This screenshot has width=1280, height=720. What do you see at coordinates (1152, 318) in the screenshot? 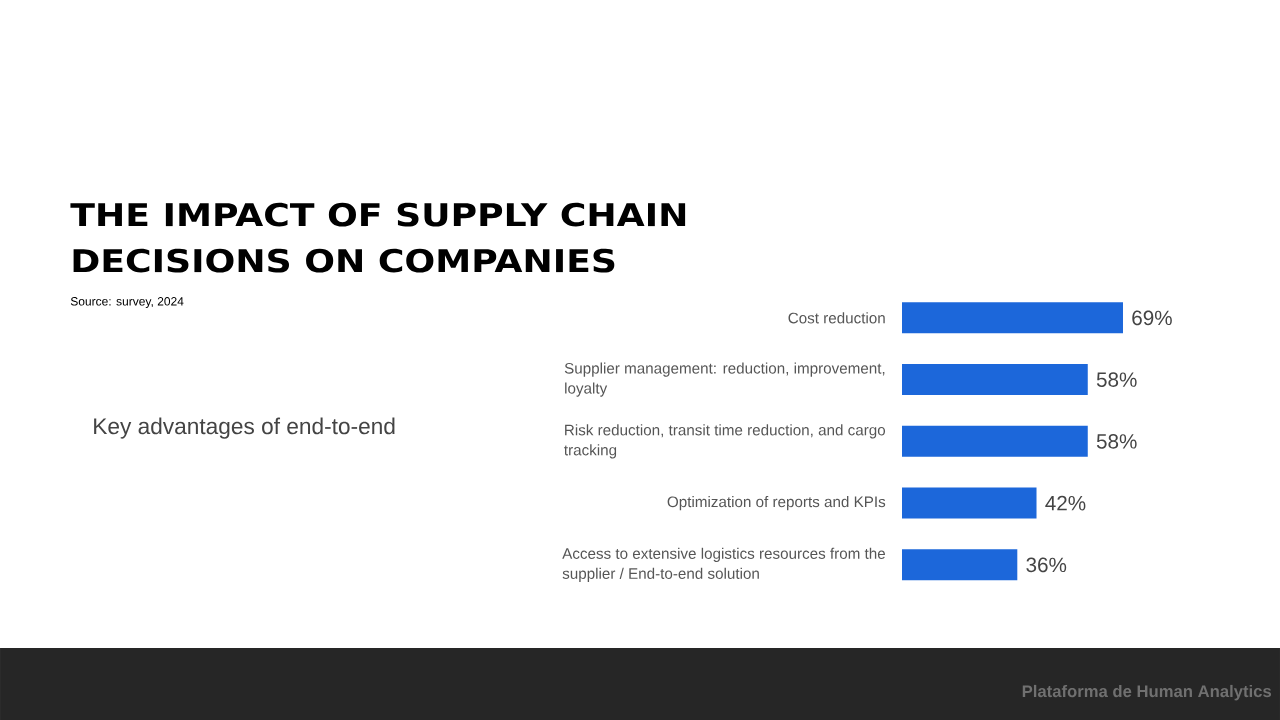
I see `data-label: 69%` at bounding box center [1152, 318].